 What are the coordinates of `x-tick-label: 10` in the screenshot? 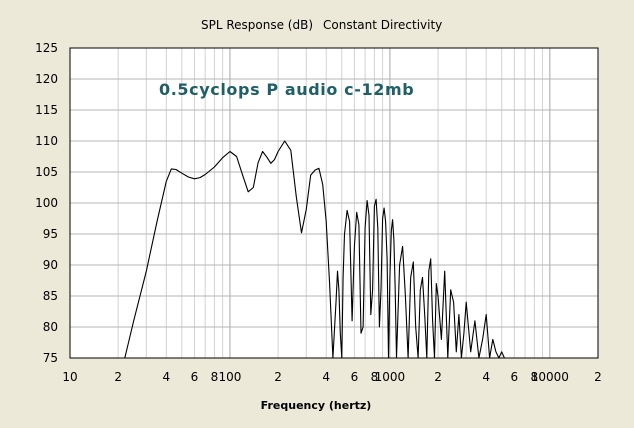 It's located at (69, 377).